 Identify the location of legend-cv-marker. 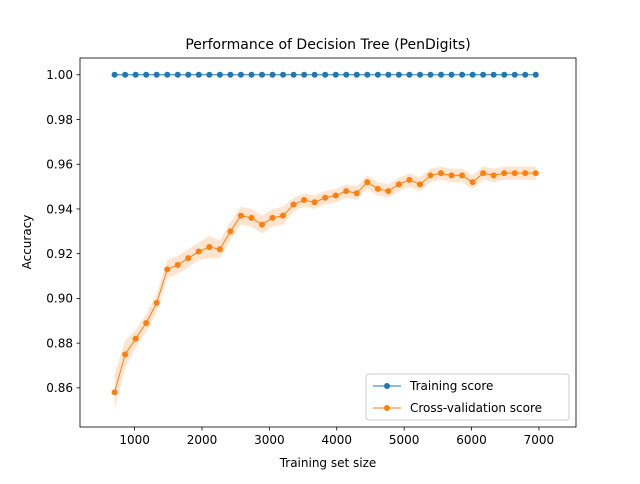
(387, 408).